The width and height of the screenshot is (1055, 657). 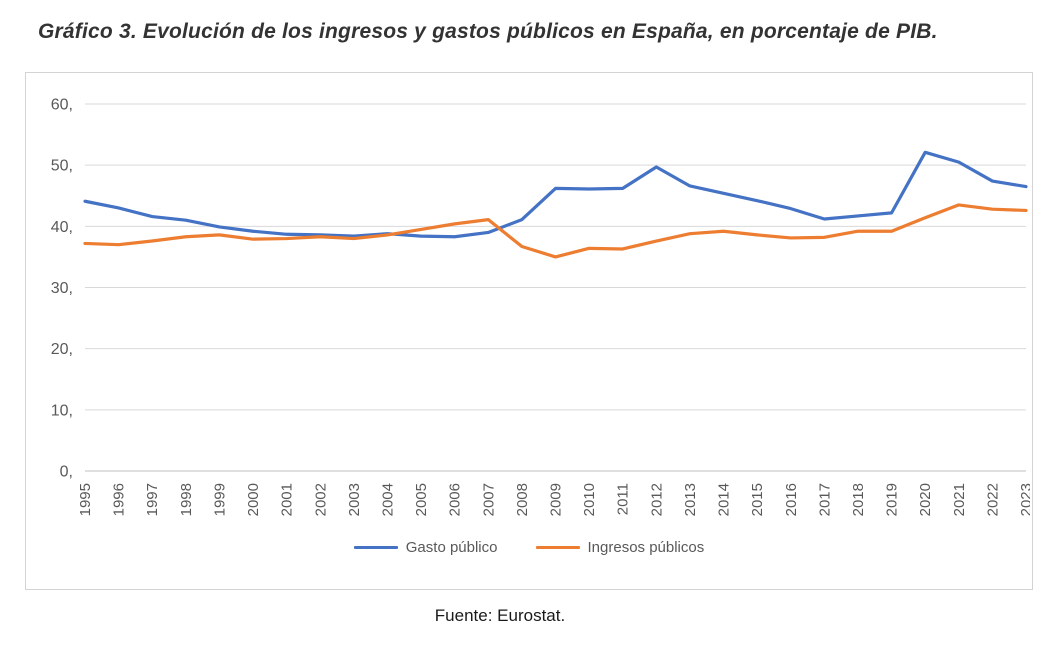 What do you see at coordinates (287, 499) in the screenshot?
I see `x-axis-tick-label: 2001` at bounding box center [287, 499].